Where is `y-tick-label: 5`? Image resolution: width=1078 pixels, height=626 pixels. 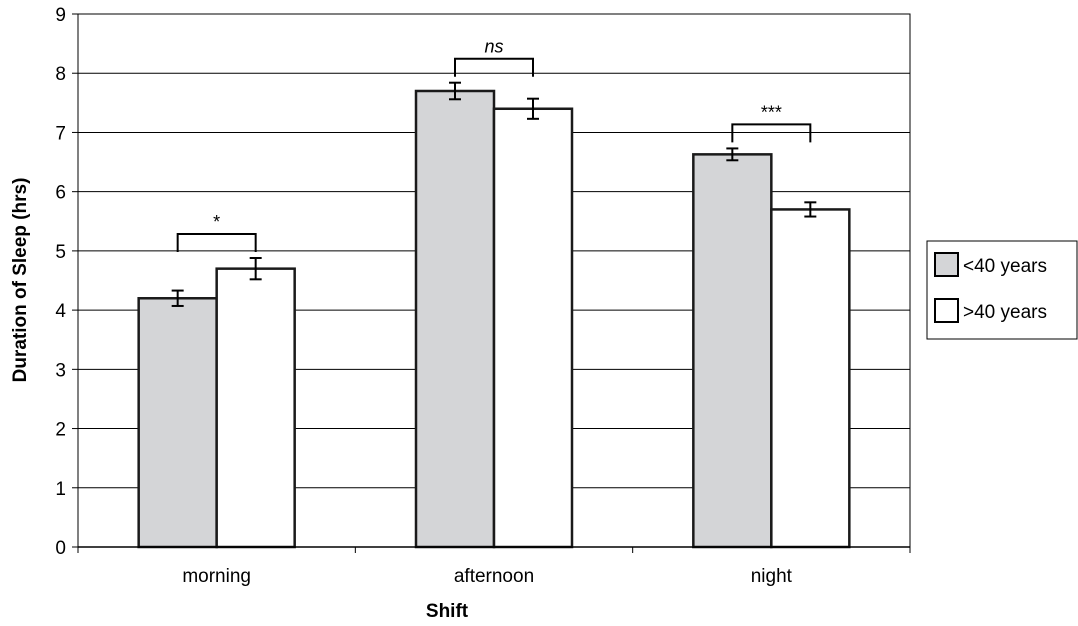 y-tick-label: 5 is located at coordinates (60, 252).